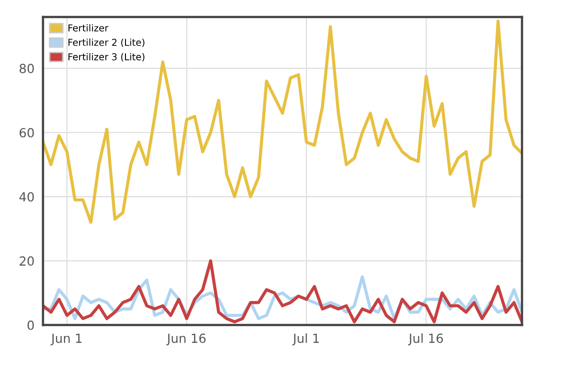 The image size is (567, 371). What do you see at coordinates (66, 340) in the screenshot?
I see `x-tick-label: Jun 1` at bounding box center [66, 340].